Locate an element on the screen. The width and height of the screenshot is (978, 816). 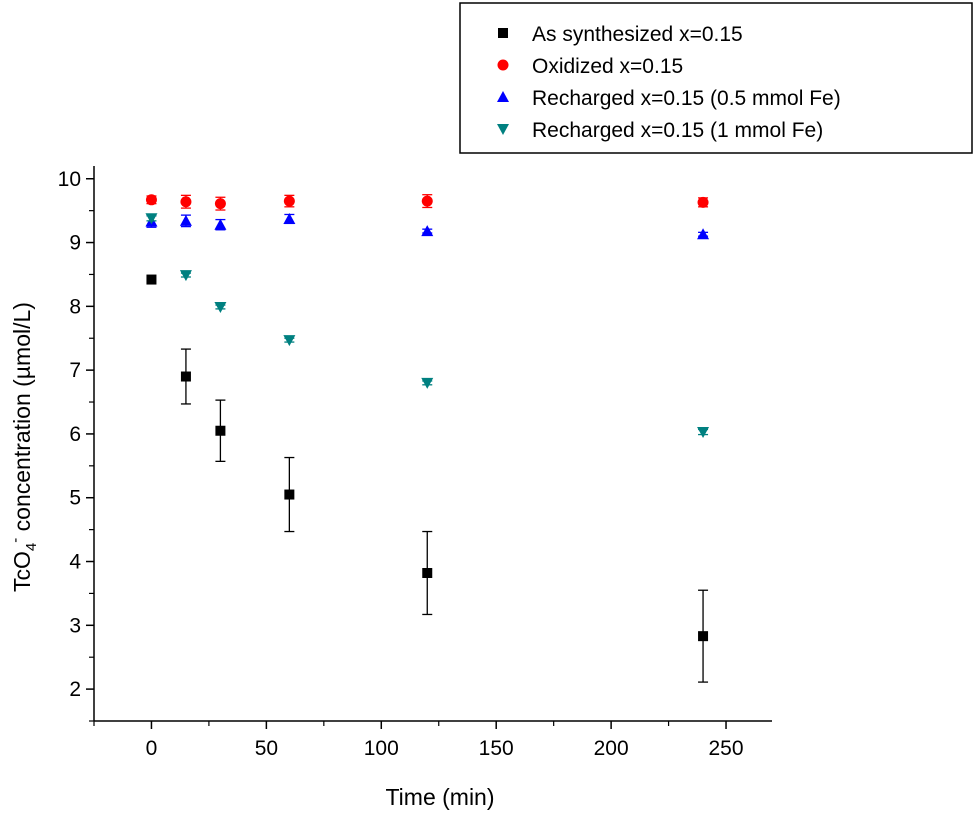
y-tick-label: 3 is located at coordinates (75, 625).